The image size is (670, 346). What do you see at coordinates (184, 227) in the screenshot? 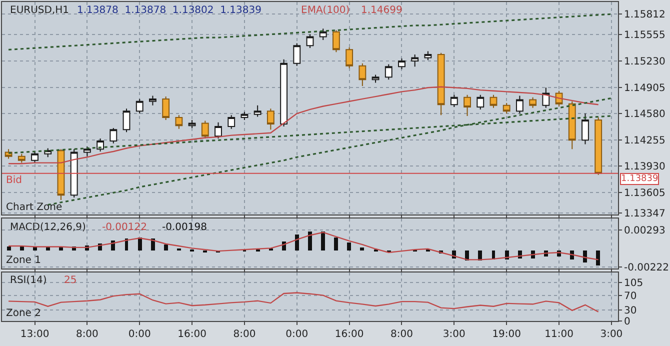
I see `annotation: -0.00198` at bounding box center [184, 227].